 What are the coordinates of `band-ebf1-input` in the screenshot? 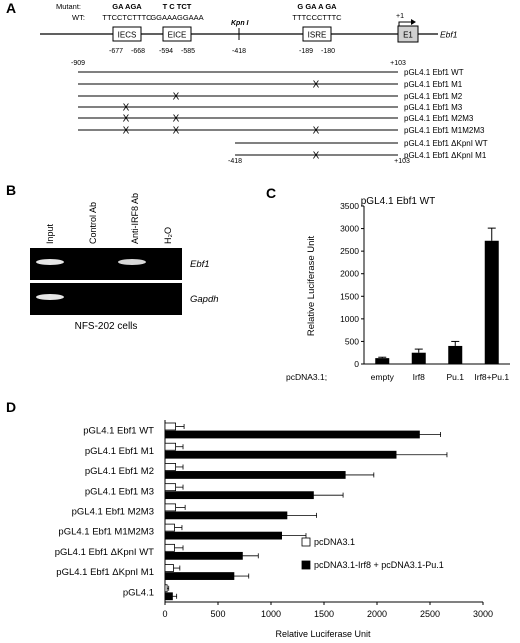 It's located at (50, 262).